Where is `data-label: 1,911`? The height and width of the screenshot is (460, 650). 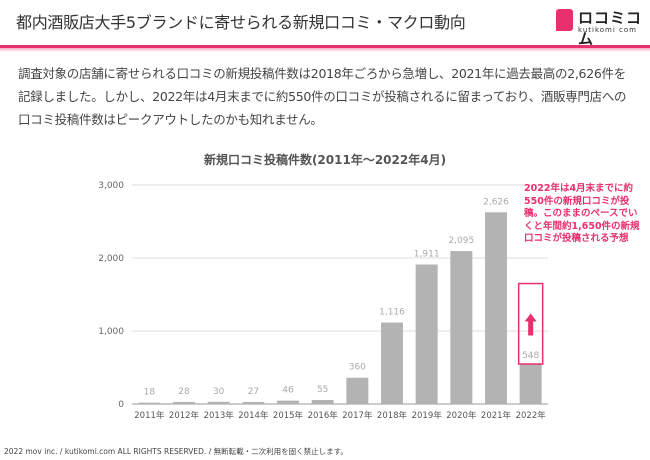 data-label: 1,911 is located at coordinates (427, 254).